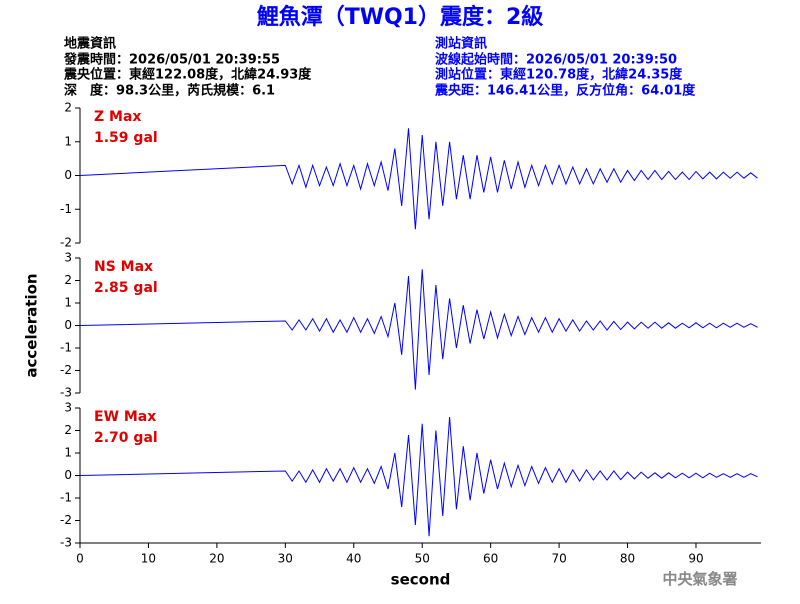 This screenshot has width=800, height=604. What do you see at coordinates (422, 559) in the screenshot?
I see `x-tick-label: 50` at bounding box center [422, 559].